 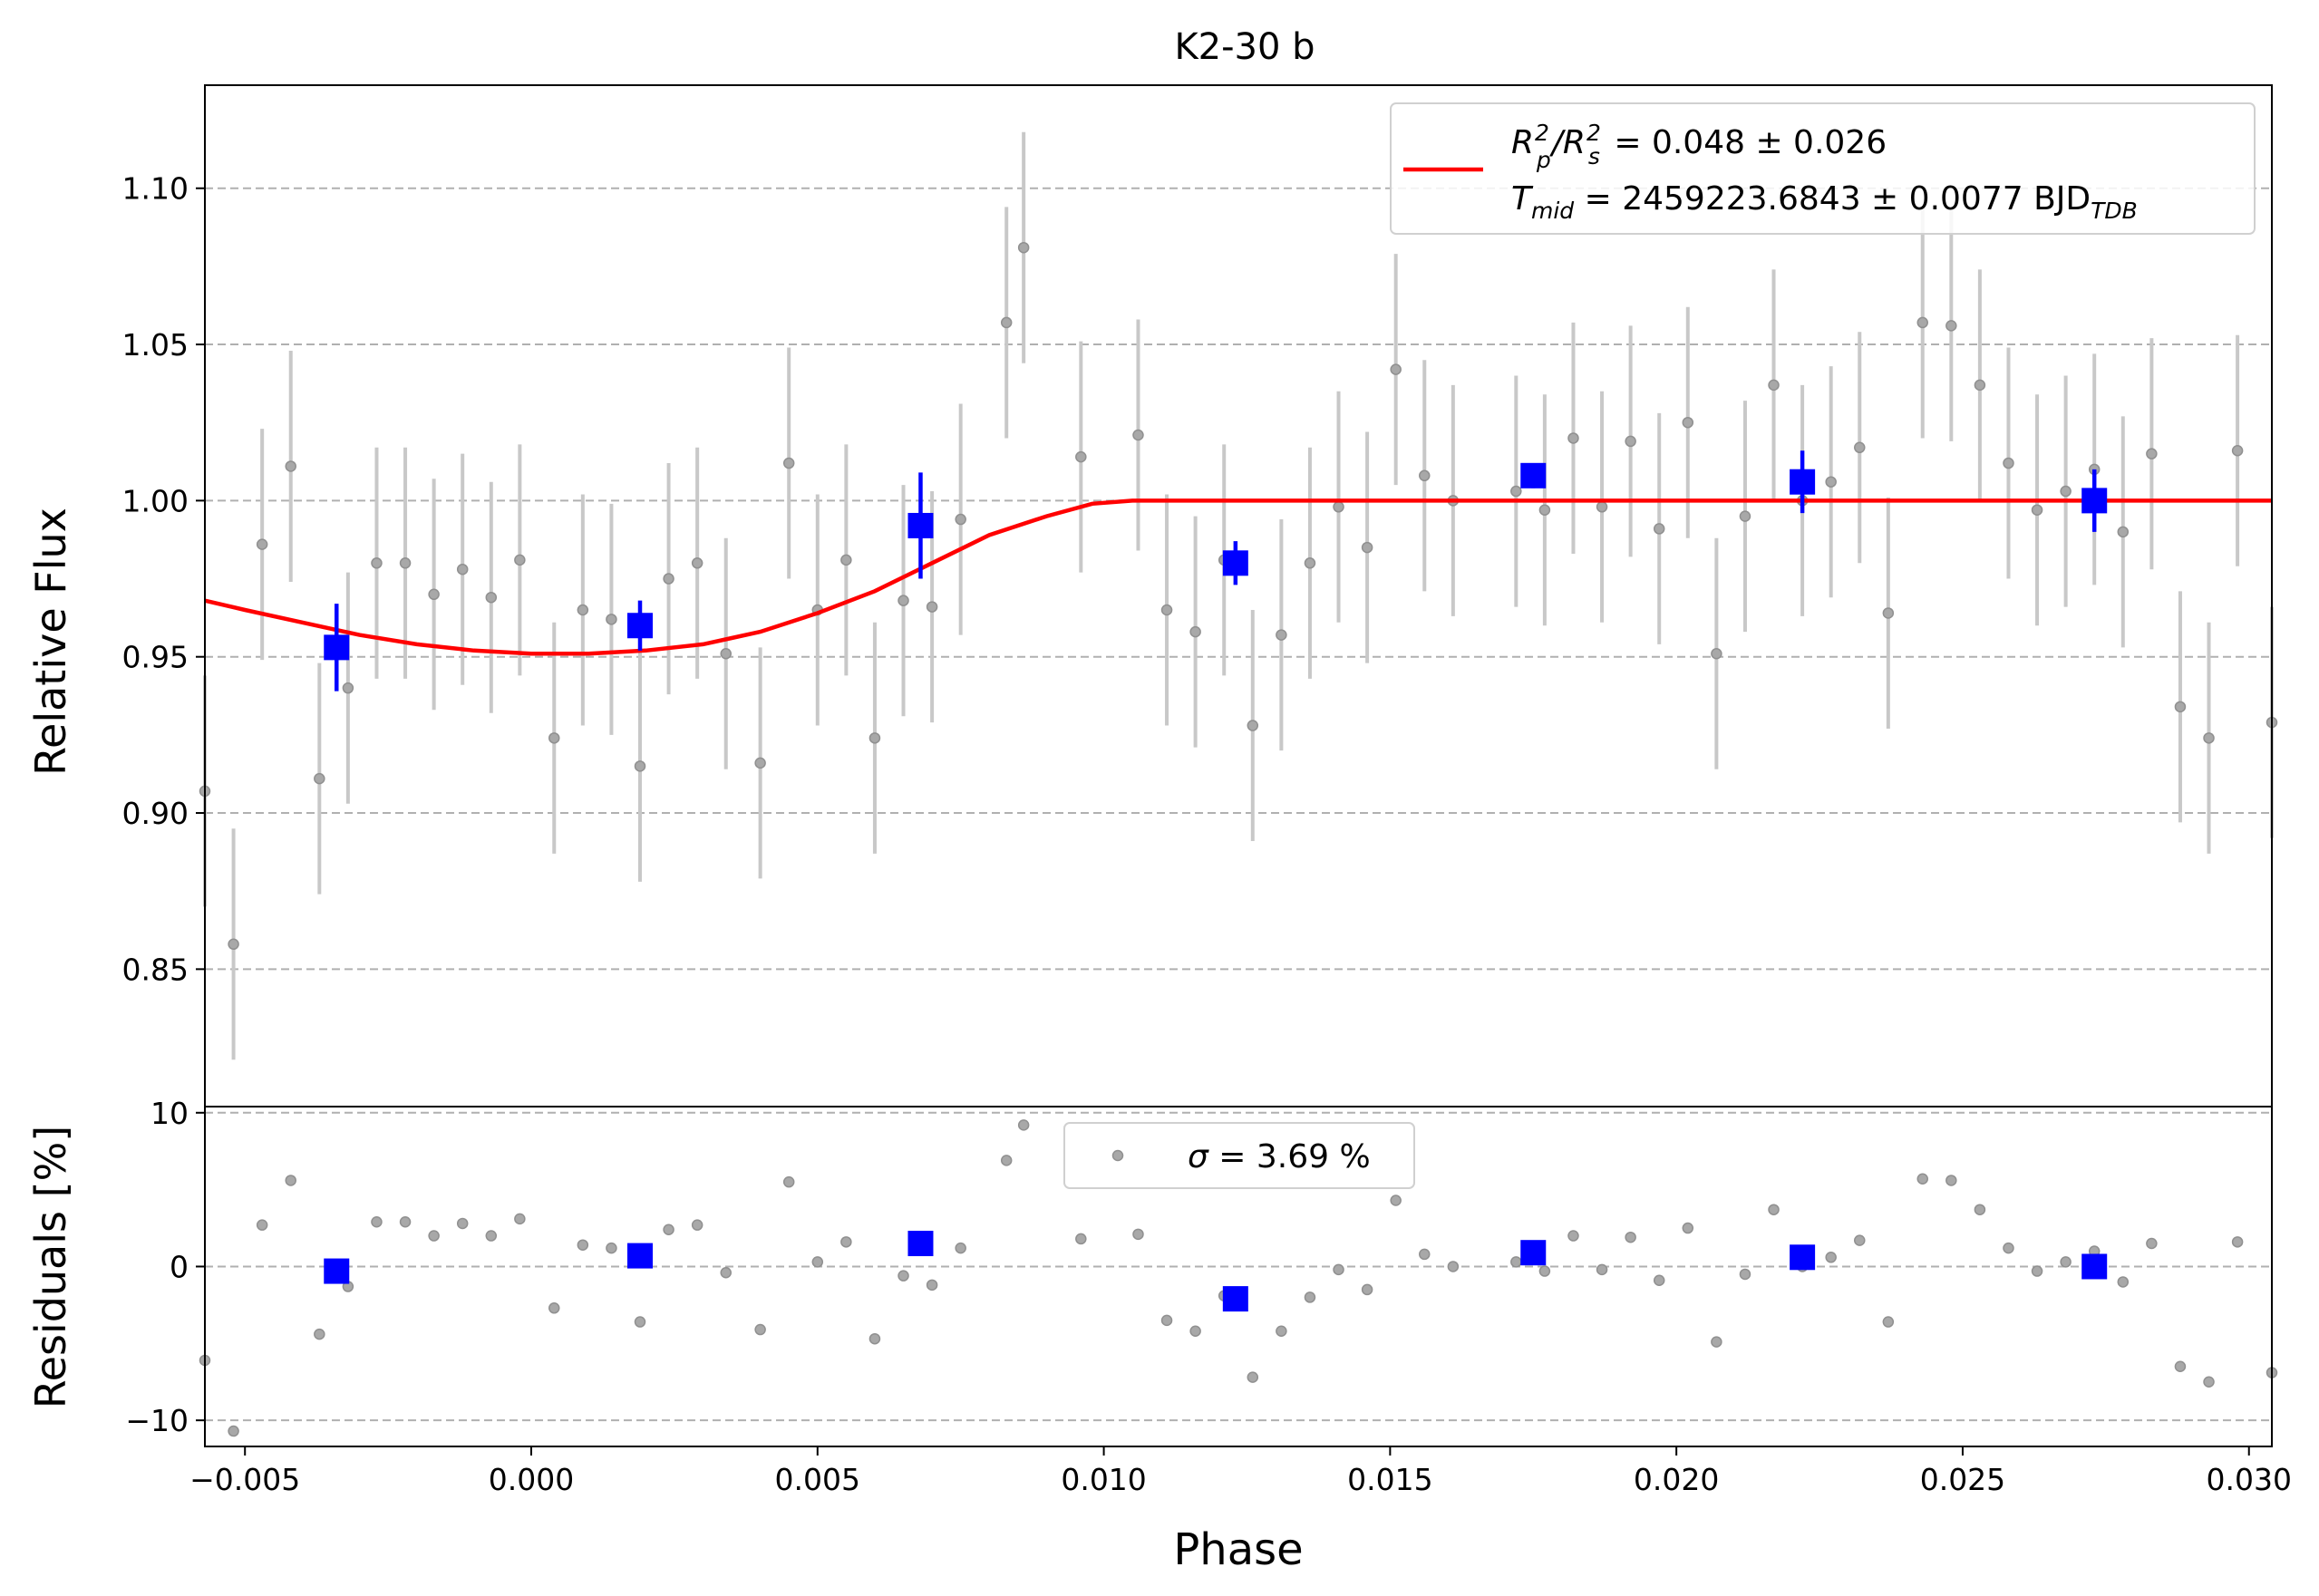 I want to click on transit-model-curve, so click(x=1238, y=577).